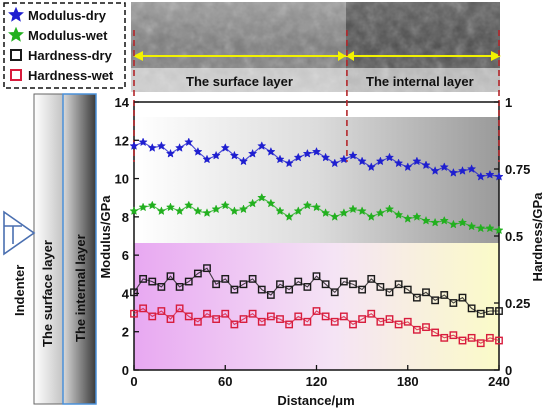  Describe the element at coordinates (16, 14) in the screenshot. I see `legend-star-icon` at that location.